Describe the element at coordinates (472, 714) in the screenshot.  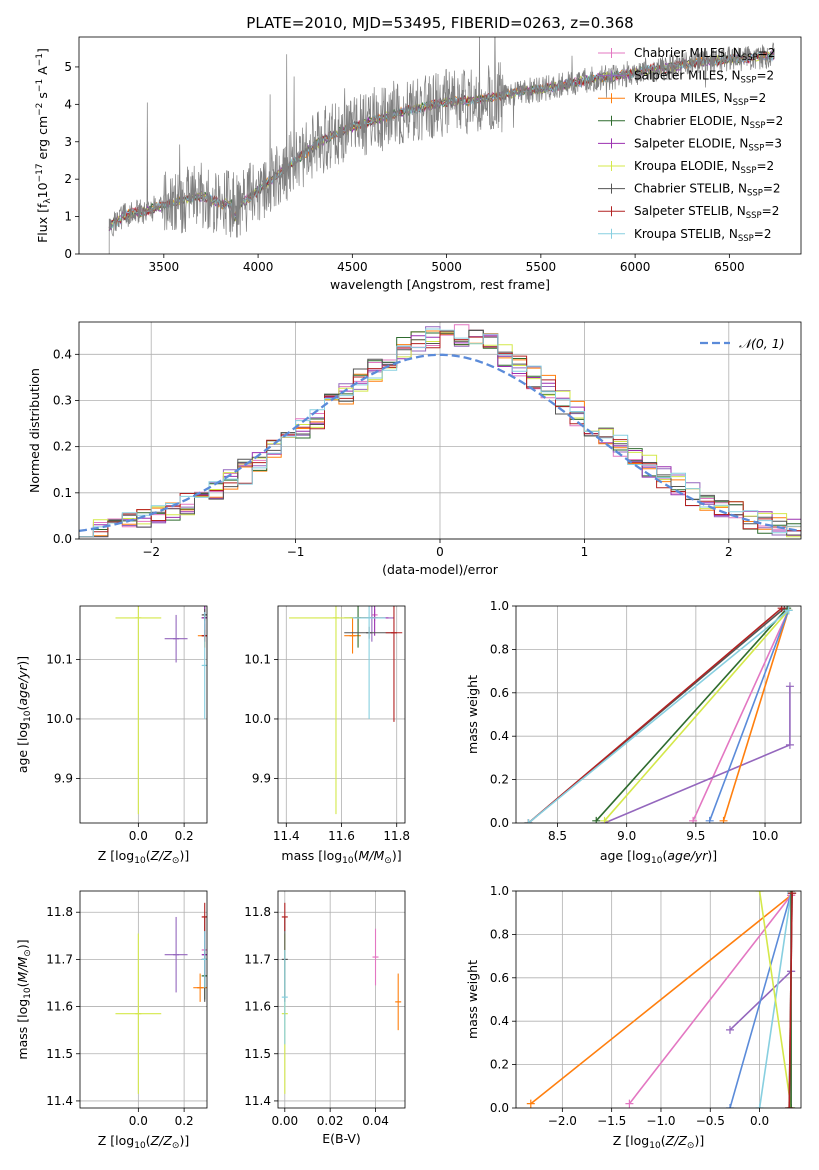
I see `y-axis-label: mass weight` at that location.